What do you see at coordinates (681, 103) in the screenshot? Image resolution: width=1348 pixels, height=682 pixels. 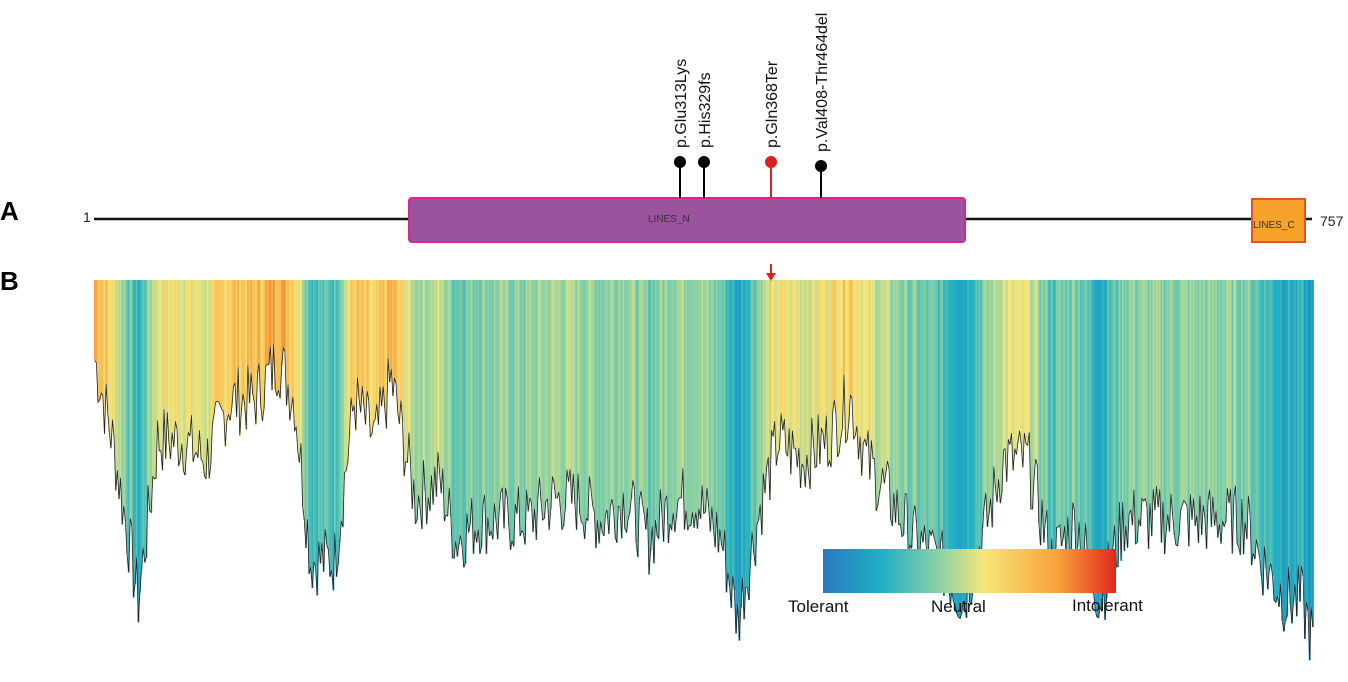 I see `variant-label: p.Glu313Lys` at bounding box center [681, 103].